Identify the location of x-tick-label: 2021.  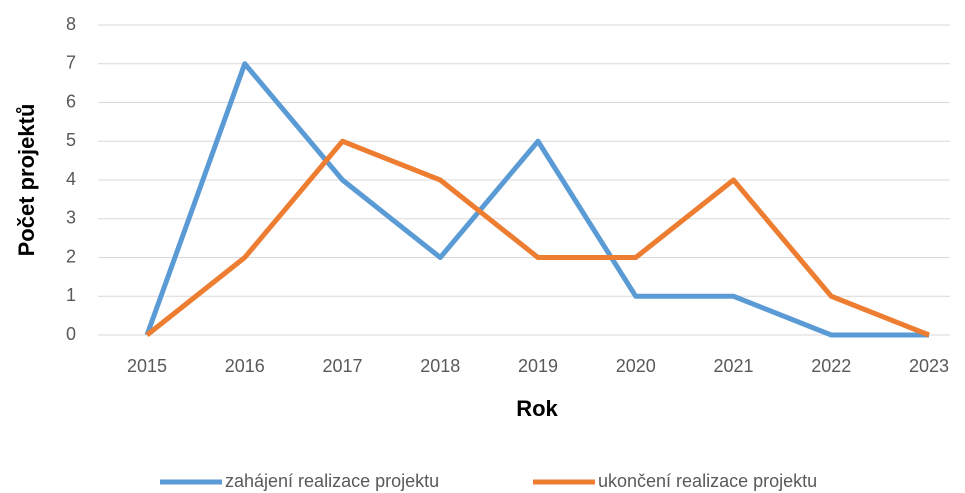
(733, 366).